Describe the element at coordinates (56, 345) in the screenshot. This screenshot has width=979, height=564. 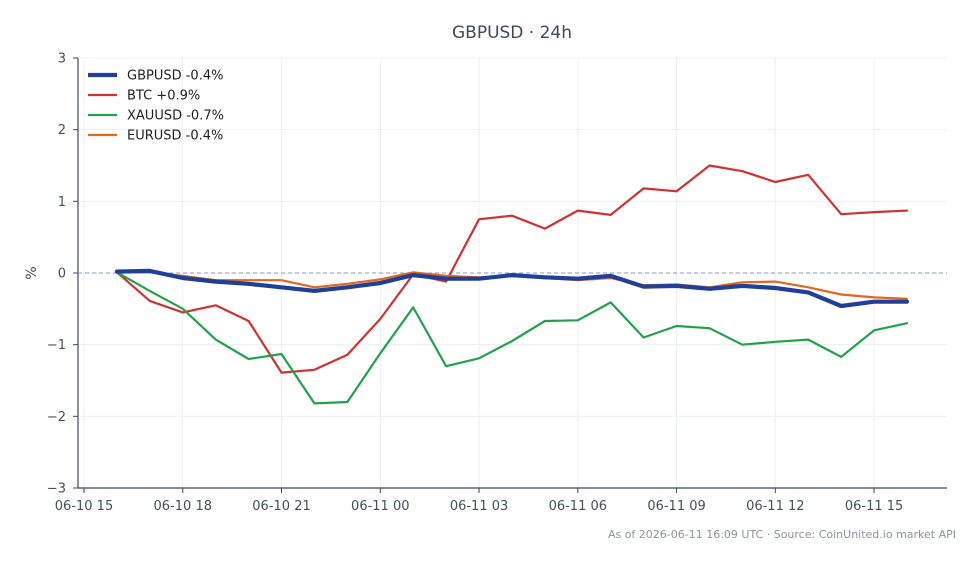
I see `y-tick-label: −1` at that location.